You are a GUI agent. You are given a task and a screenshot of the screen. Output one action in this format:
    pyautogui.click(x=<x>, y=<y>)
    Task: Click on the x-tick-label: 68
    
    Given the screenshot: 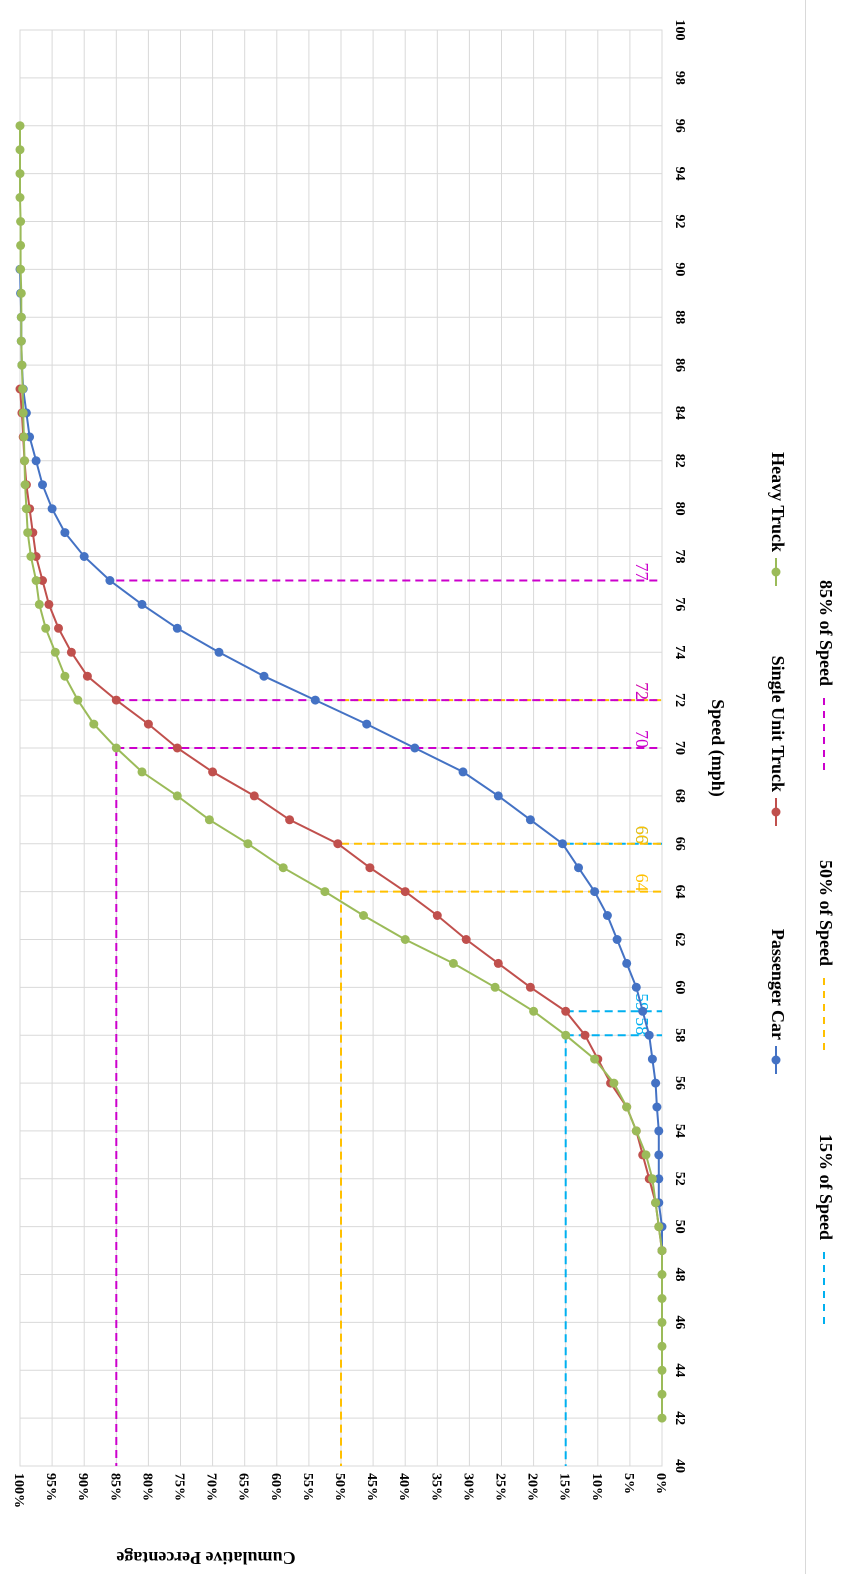 What is the action you would take?
    pyautogui.click(x=679, y=796)
    